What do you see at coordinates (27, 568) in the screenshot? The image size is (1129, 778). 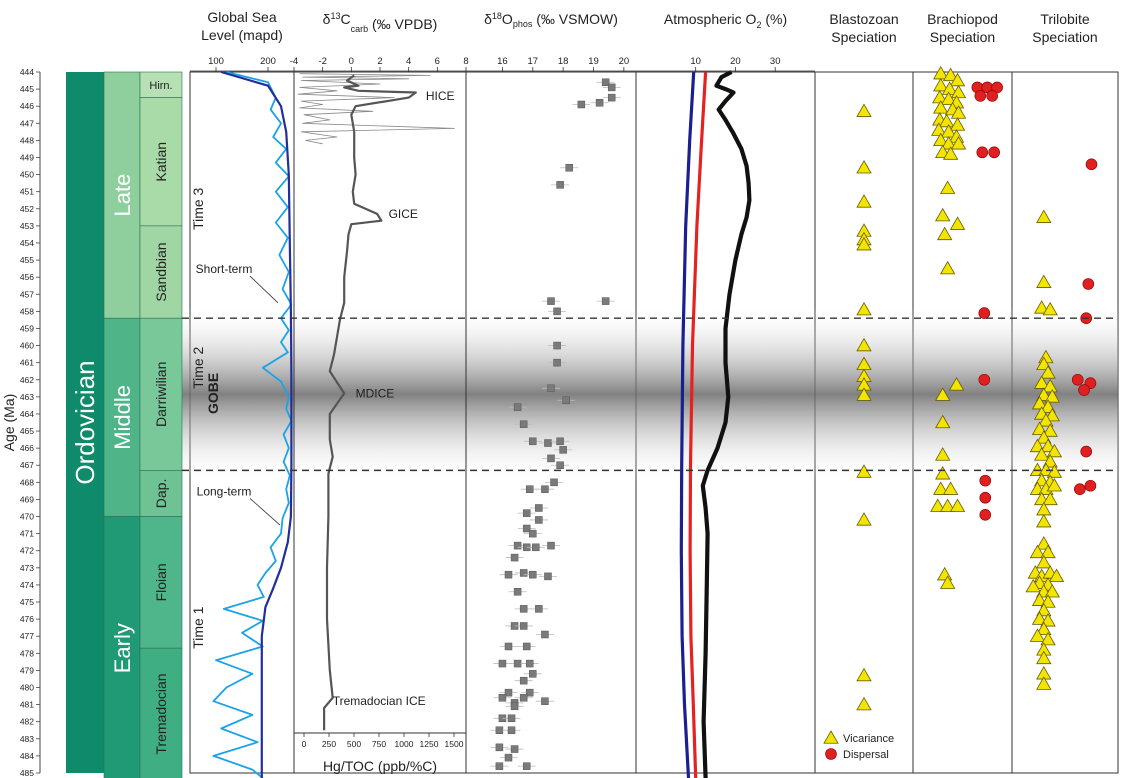 I see `y-tick-label: 473` at bounding box center [27, 568].